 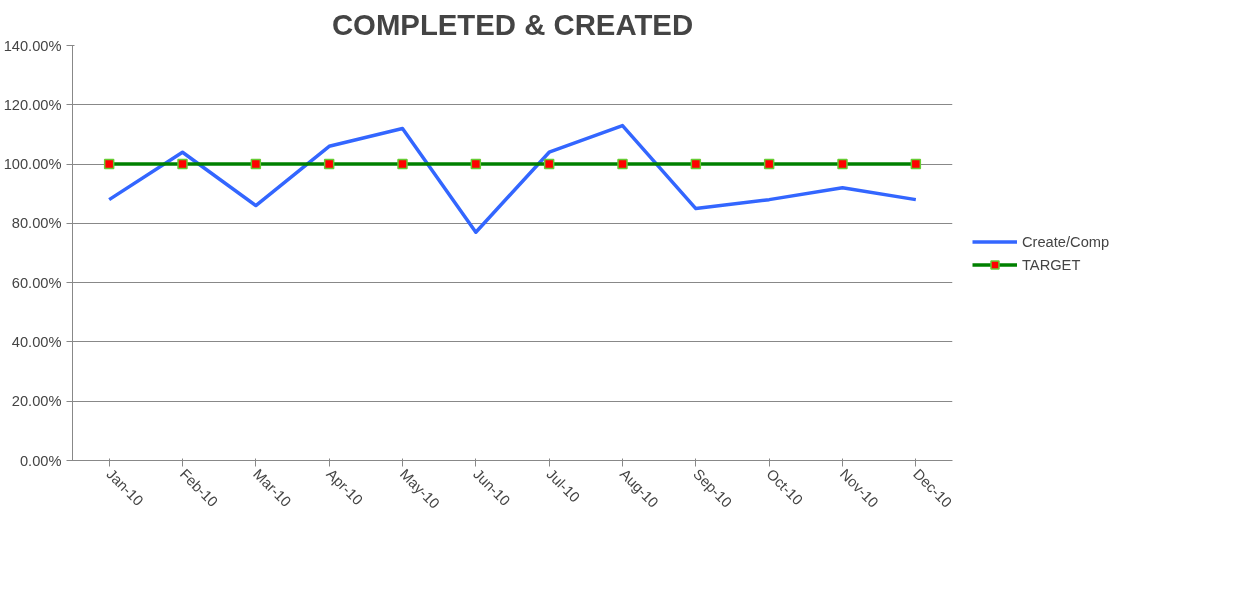 What do you see at coordinates (40, 460) in the screenshot?
I see `y-tick-label: 0.00%` at bounding box center [40, 460].